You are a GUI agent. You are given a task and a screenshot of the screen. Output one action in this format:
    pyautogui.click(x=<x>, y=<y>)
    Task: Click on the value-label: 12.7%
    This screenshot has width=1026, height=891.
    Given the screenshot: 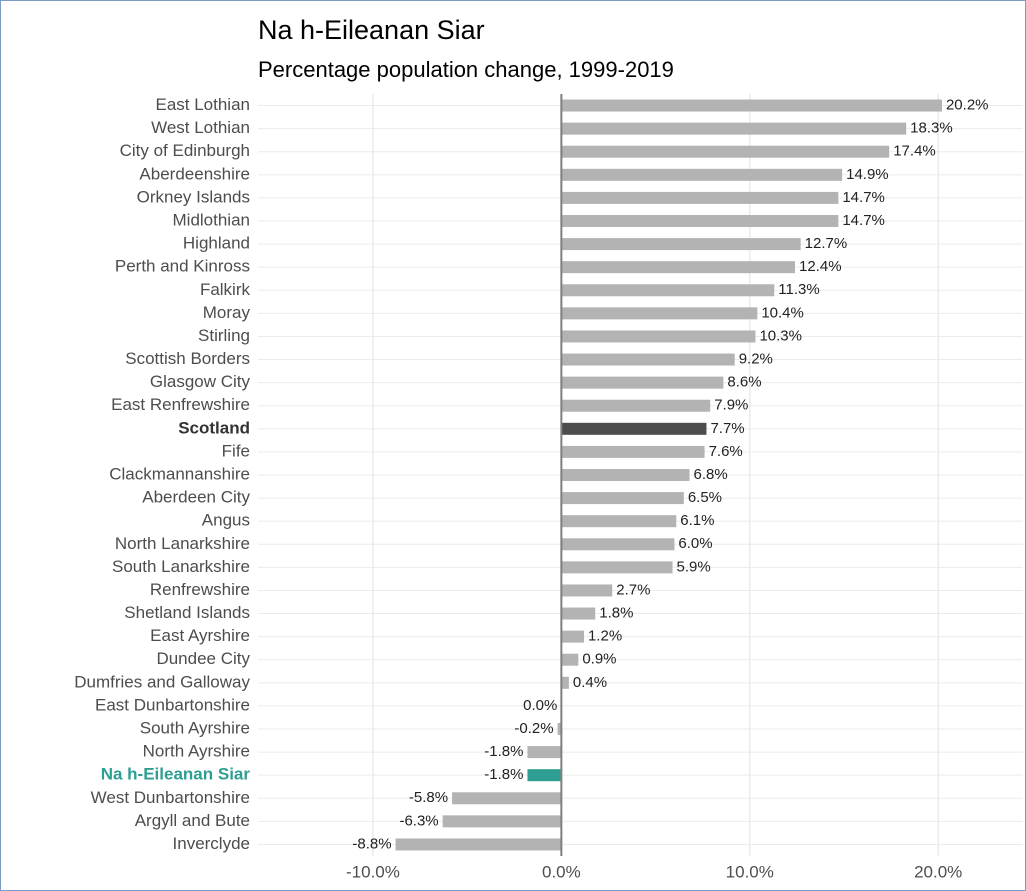 What is the action you would take?
    pyautogui.click(x=826, y=243)
    